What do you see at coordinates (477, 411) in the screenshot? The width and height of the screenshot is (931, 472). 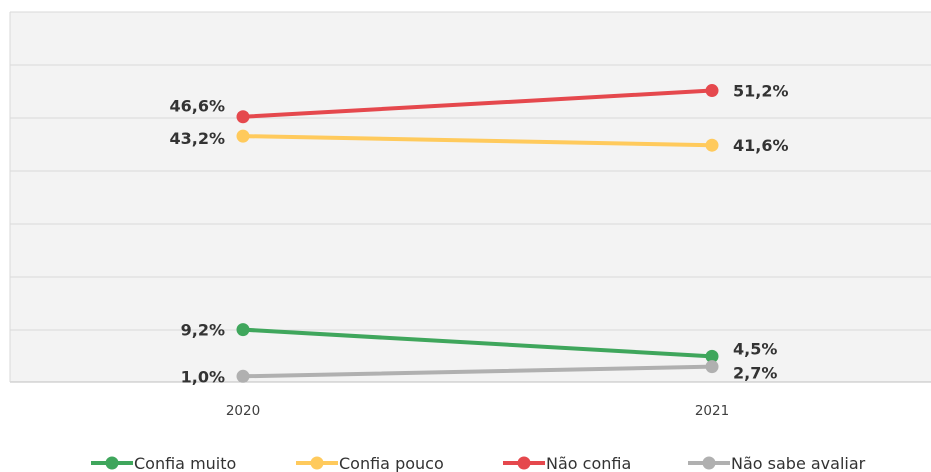 I see `x-axis: 2020 2021` at bounding box center [477, 411].